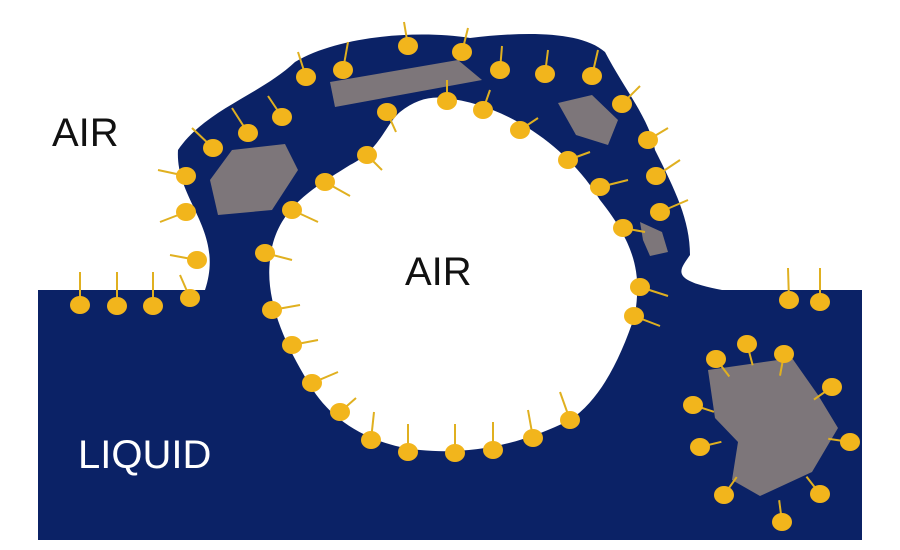  What do you see at coordinates (438, 272) in the screenshot?
I see `air-bubble-label: AIR` at bounding box center [438, 272].